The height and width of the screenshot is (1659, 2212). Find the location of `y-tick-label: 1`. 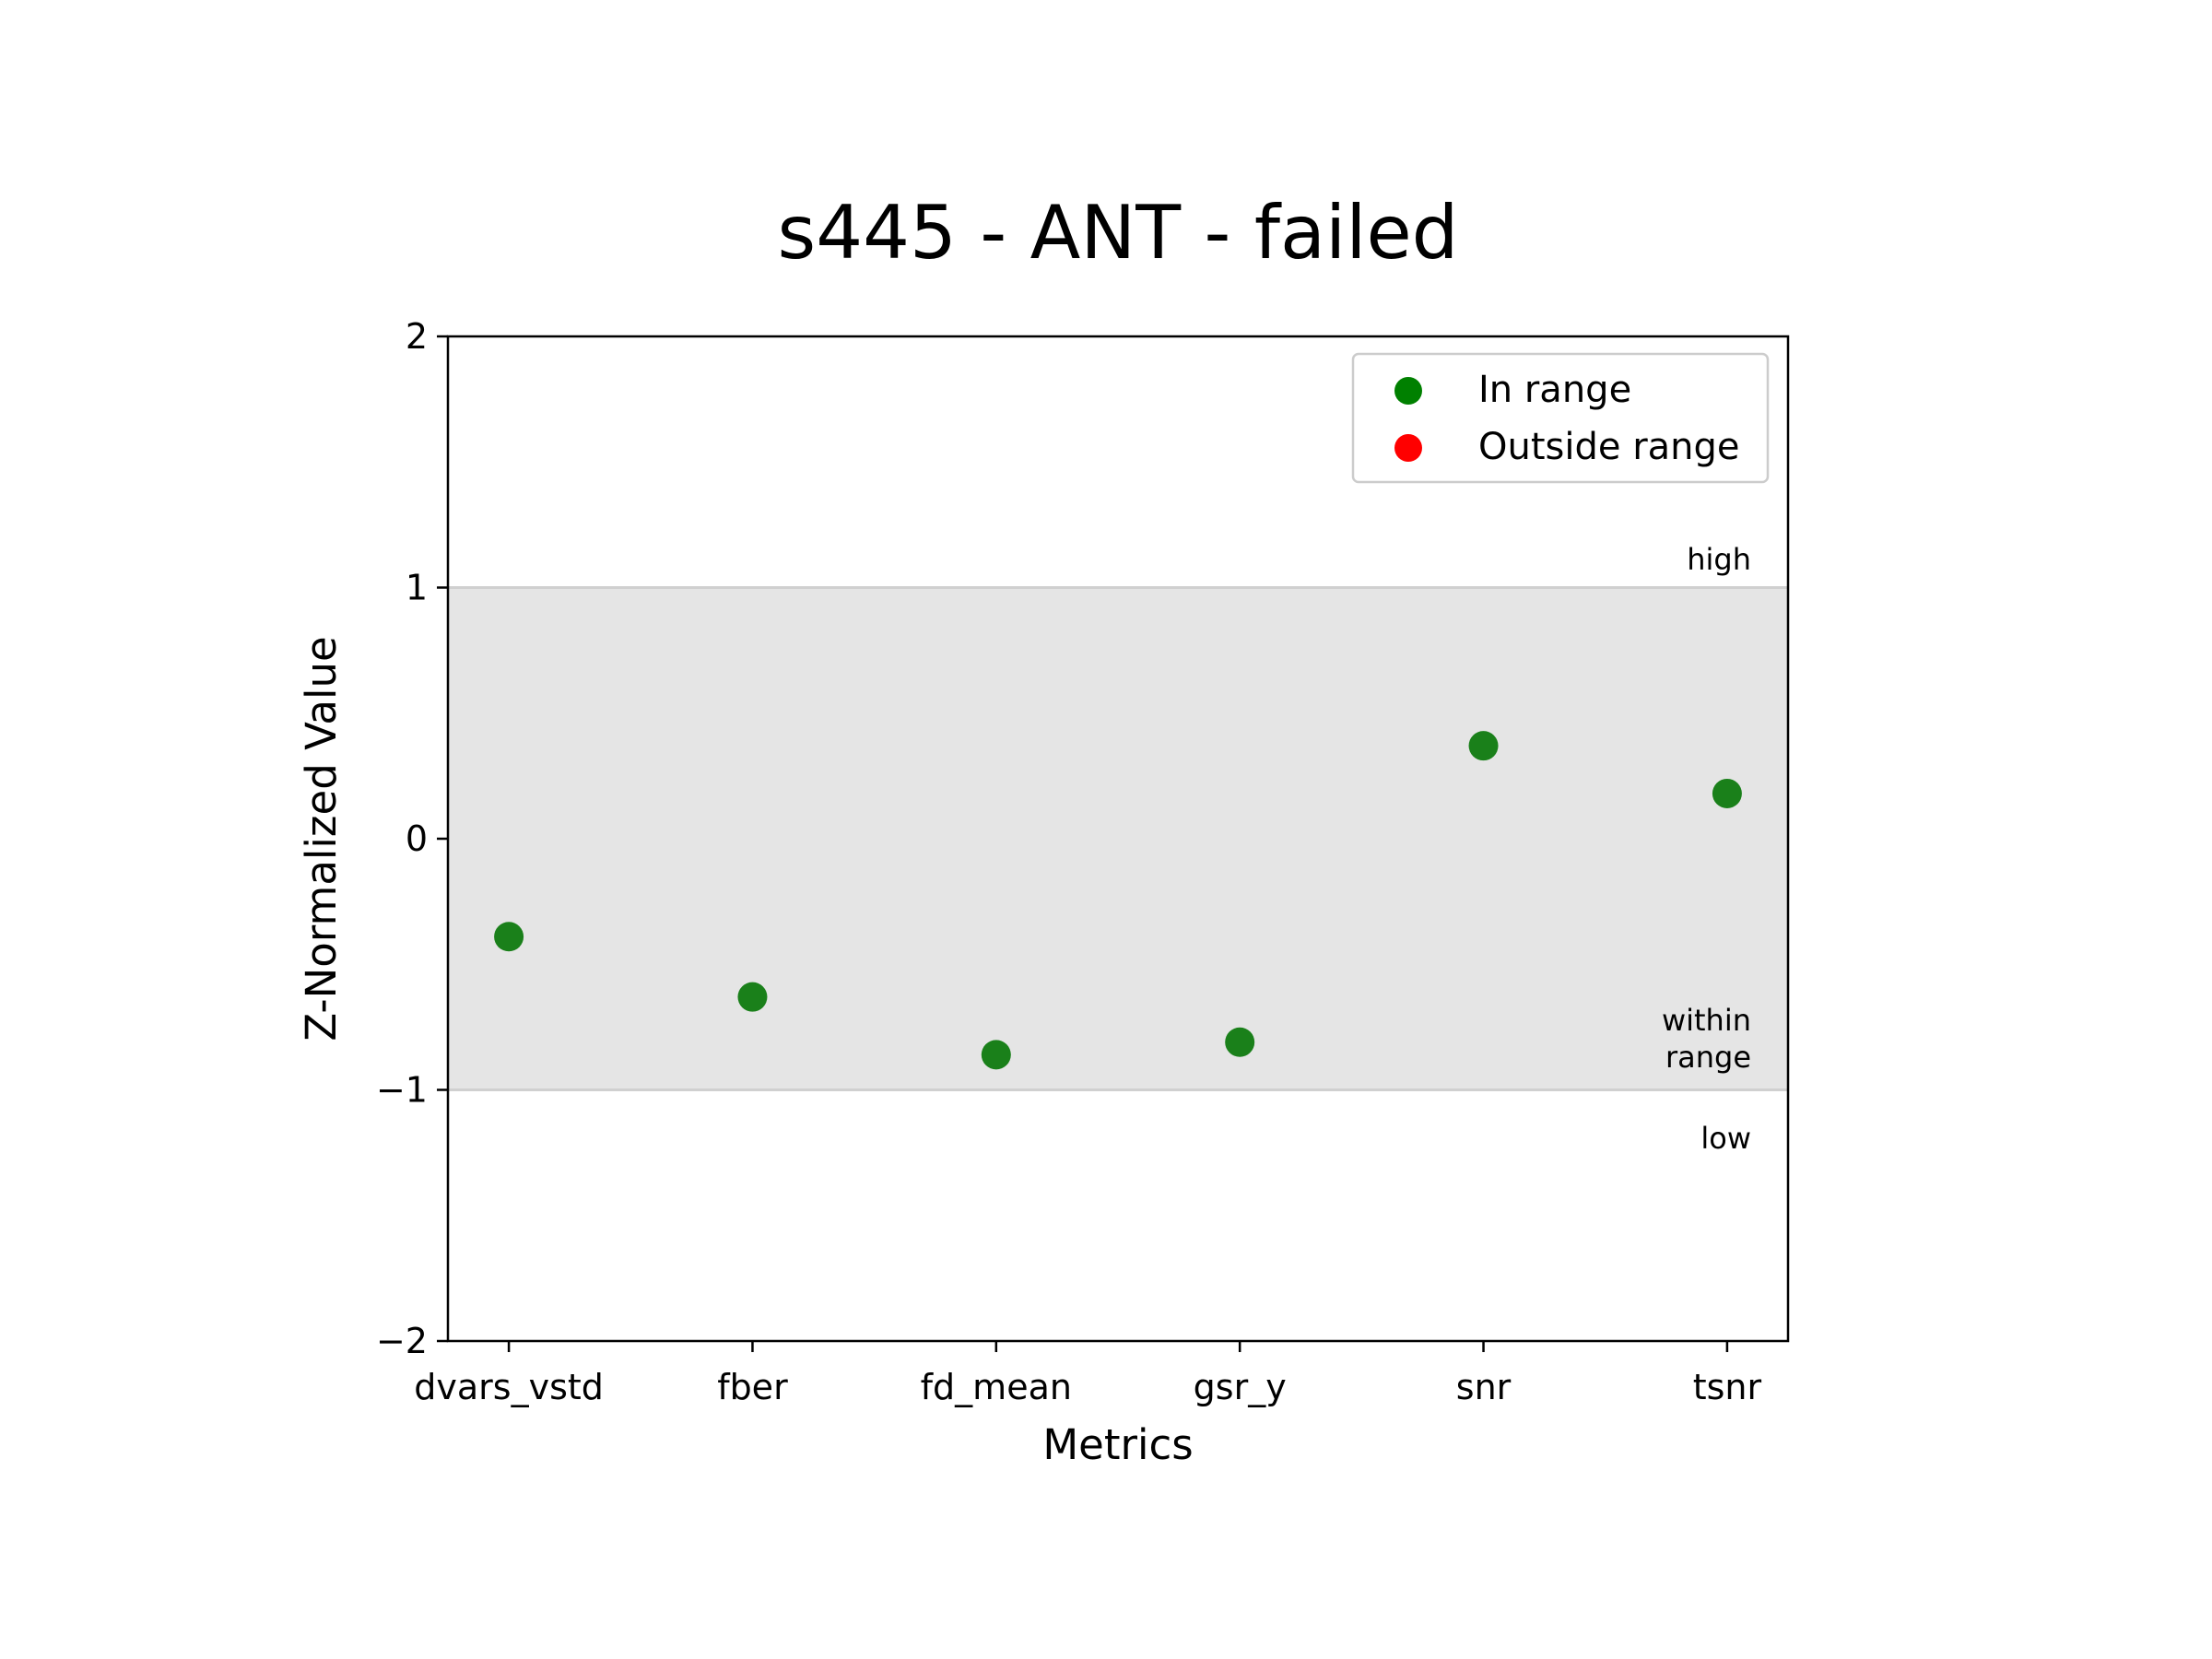

y-tick-label: 1 is located at coordinates (417, 588).